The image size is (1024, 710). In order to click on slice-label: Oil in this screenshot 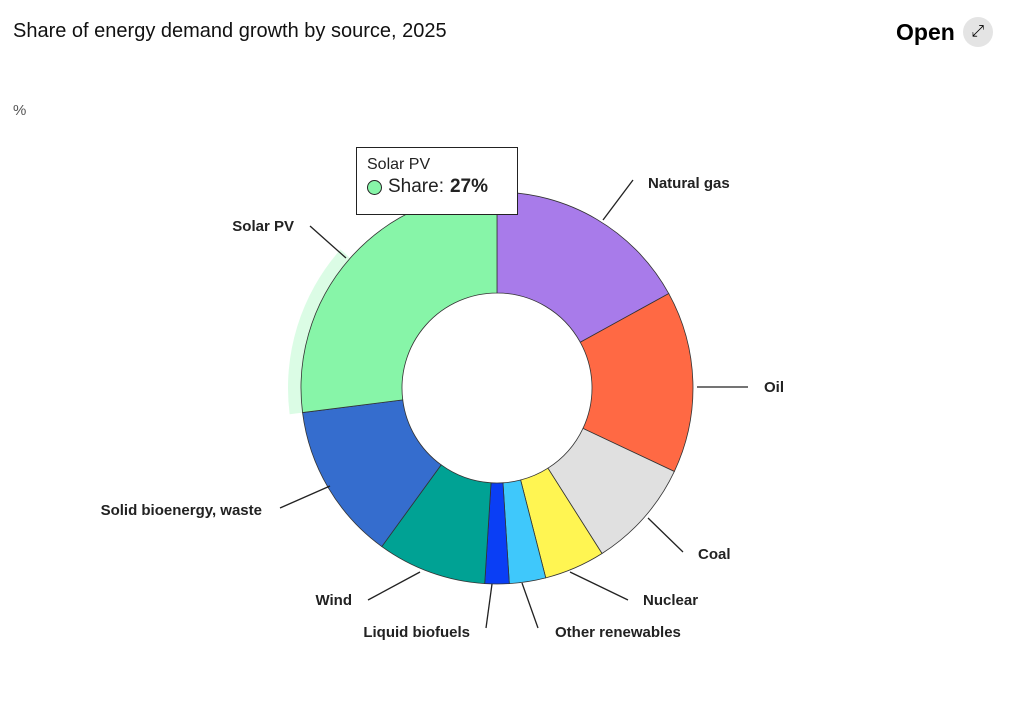, I will do `click(774, 387)`.